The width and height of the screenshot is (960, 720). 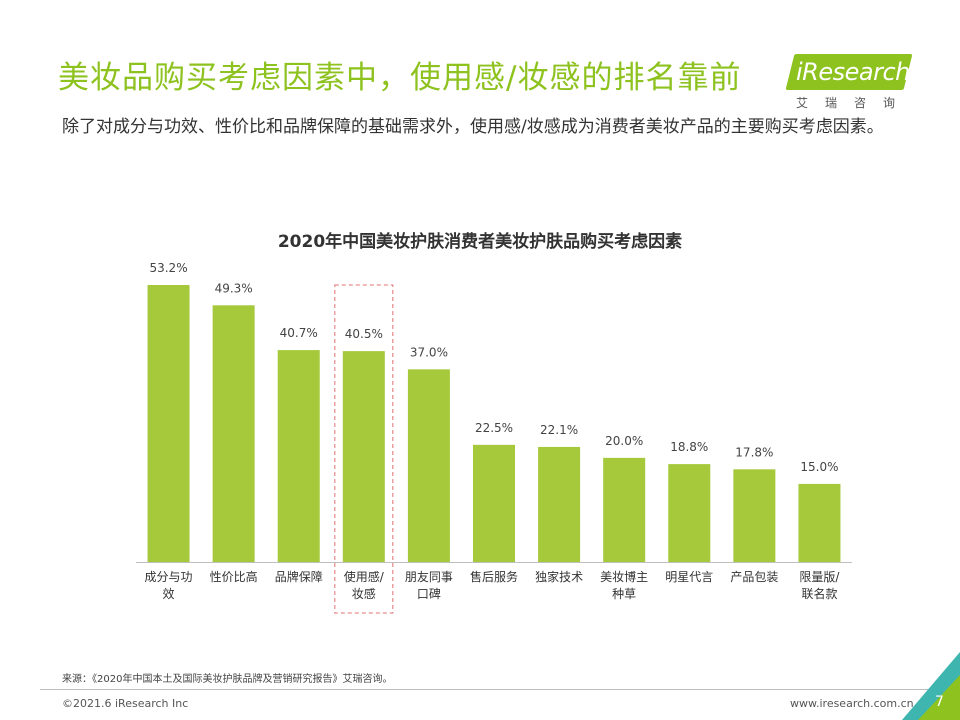 What do you see at coordinates (754, 577) in the screenshot?
I see `category-label-9: 产品包装` at bounding box center [754, 577].